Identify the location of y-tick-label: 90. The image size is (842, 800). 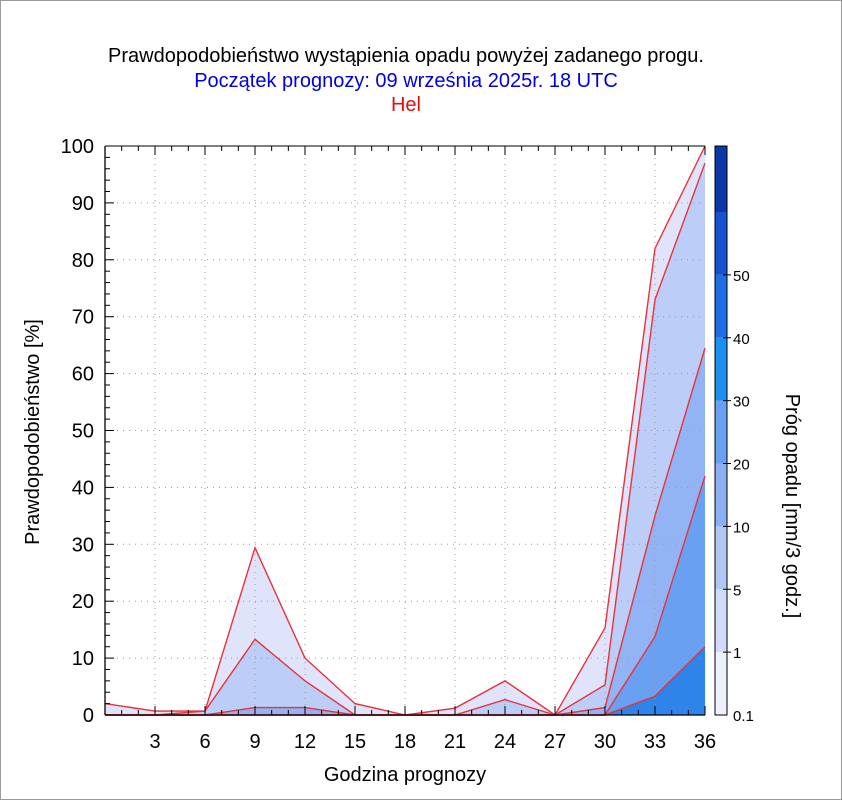
(83, 204).